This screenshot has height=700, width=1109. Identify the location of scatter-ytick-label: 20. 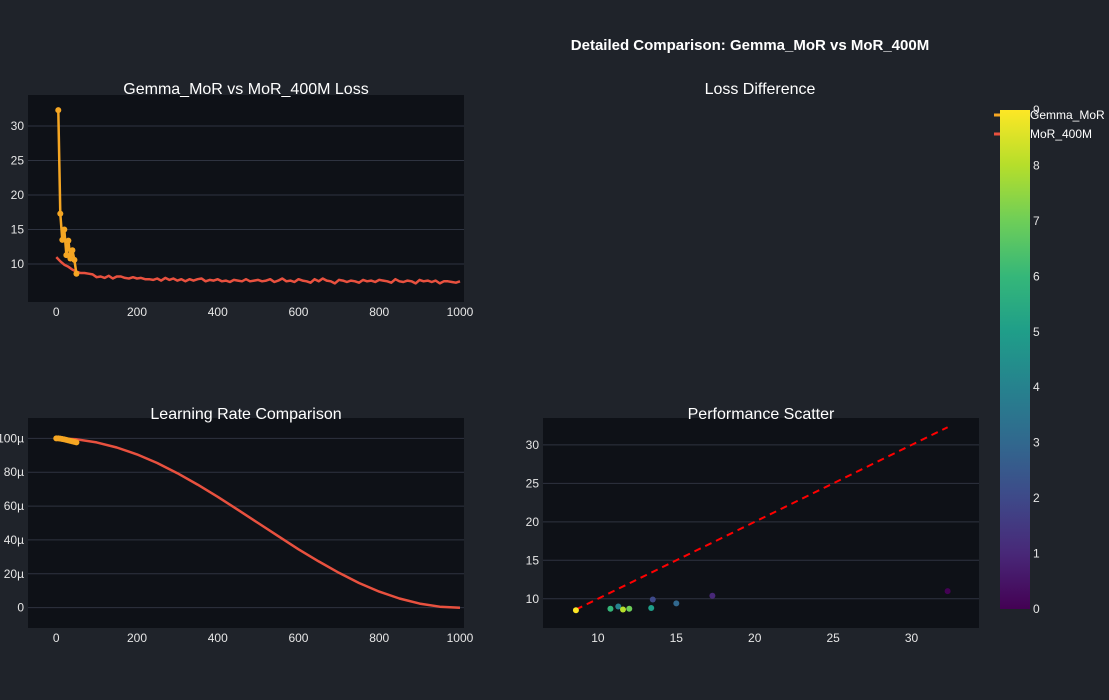
(533, 522).